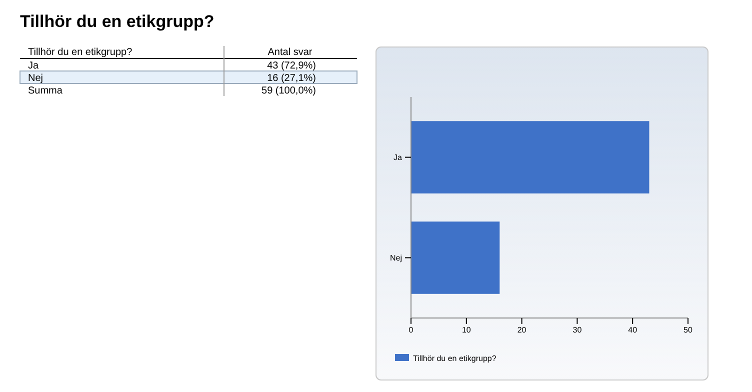 This screenshot has height=392, width=752. What do you see at coordinates (36, 78) in the screenshot?
I see `category-label: Nej` at bounding box center [36, 78].